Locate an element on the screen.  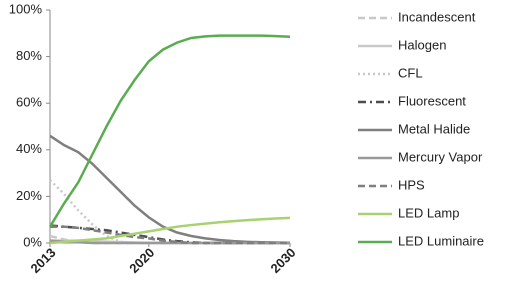
x-tick-label: 2013 is located at coordinates (42, 260).